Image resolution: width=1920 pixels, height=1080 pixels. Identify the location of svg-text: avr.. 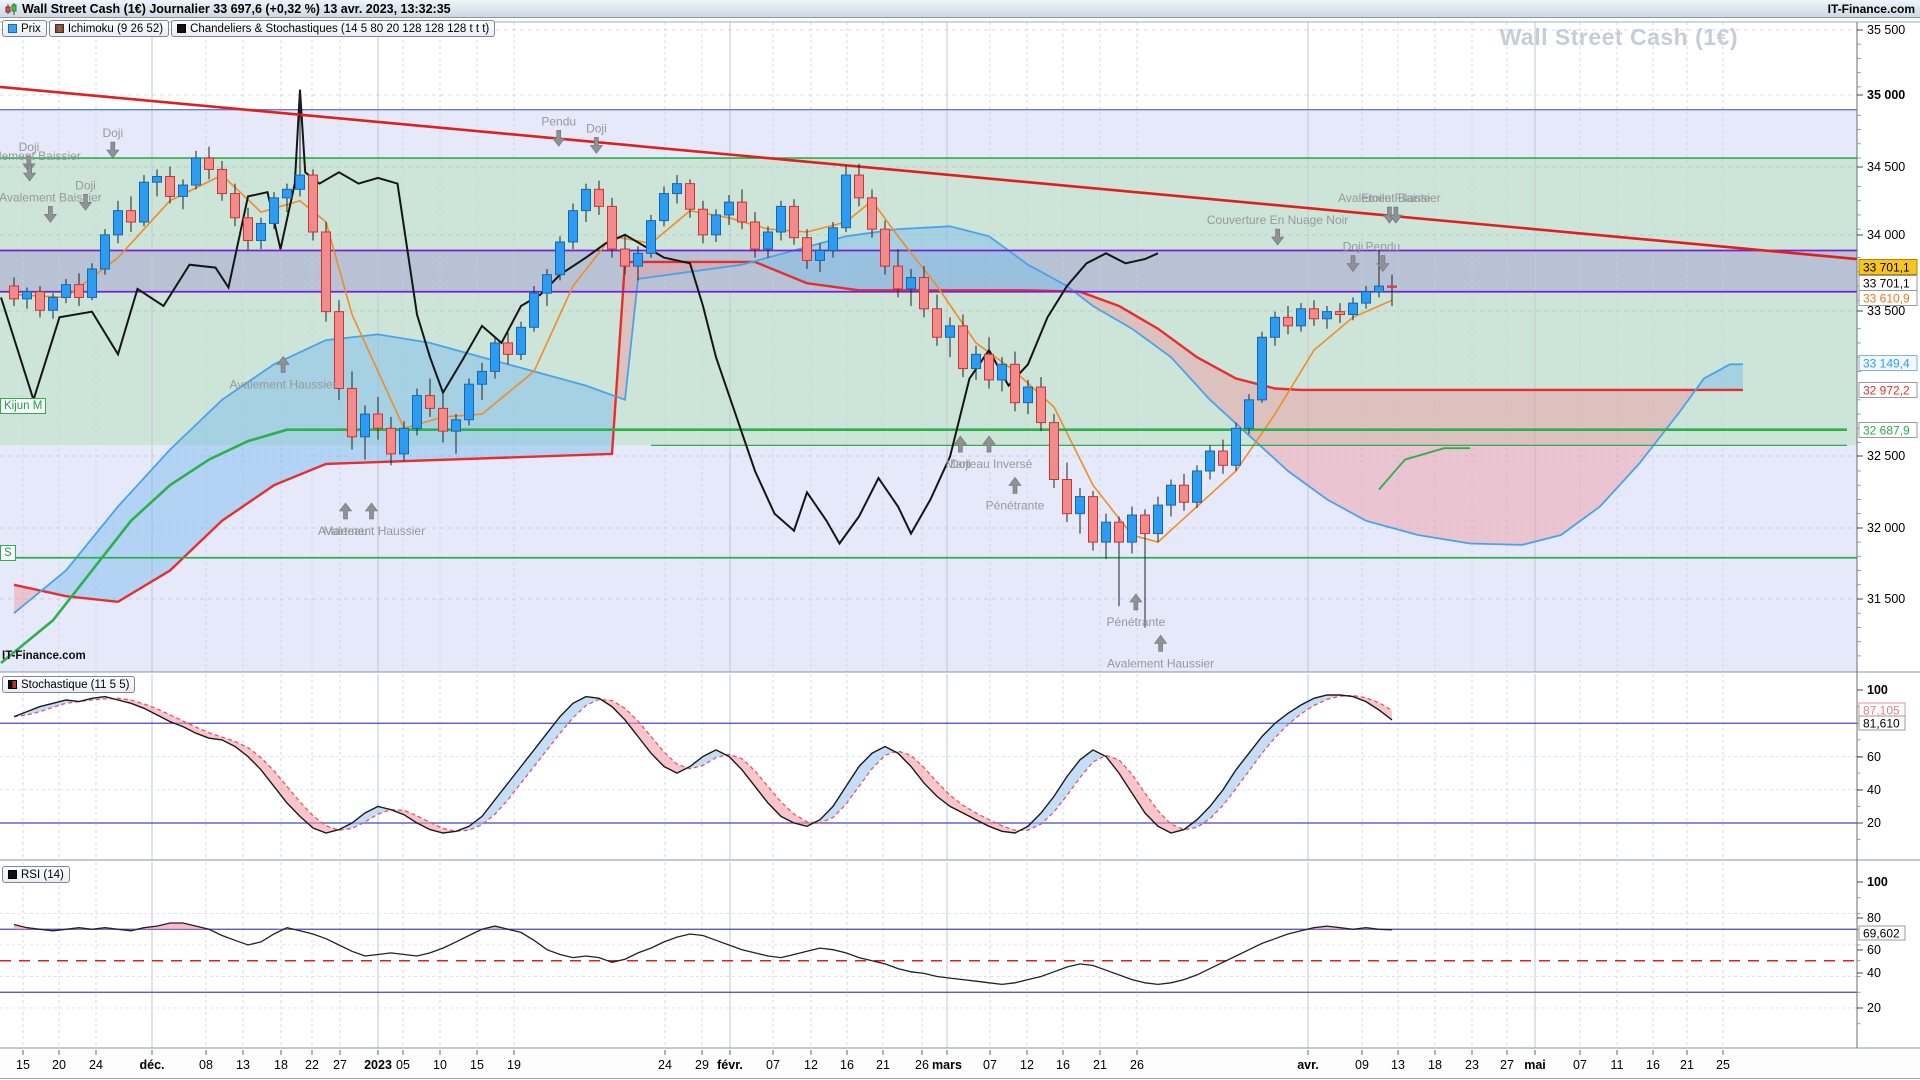
(1308, 1065).